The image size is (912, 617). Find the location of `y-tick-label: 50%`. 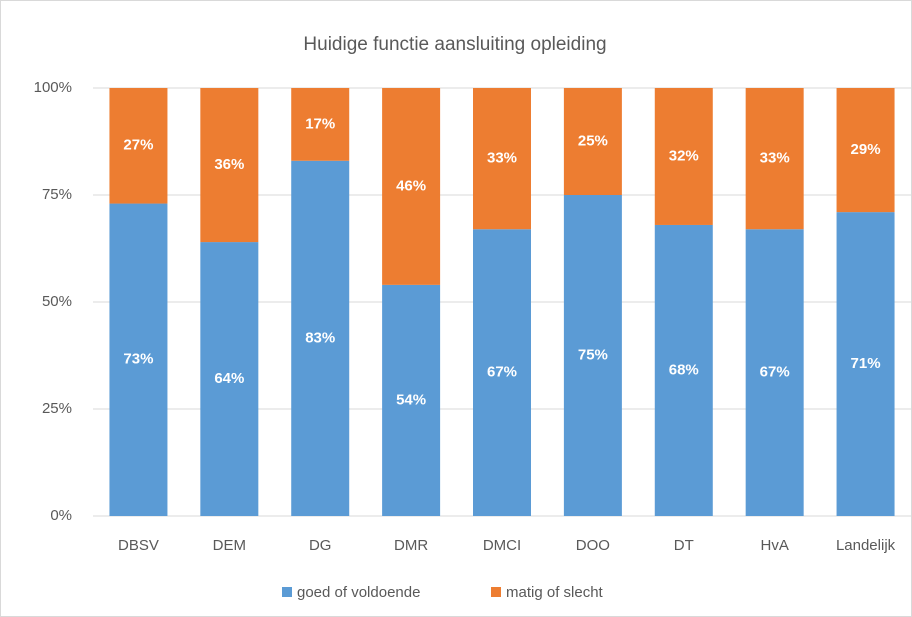

y-tick-label: 50% is located at coordinates (57, 301).